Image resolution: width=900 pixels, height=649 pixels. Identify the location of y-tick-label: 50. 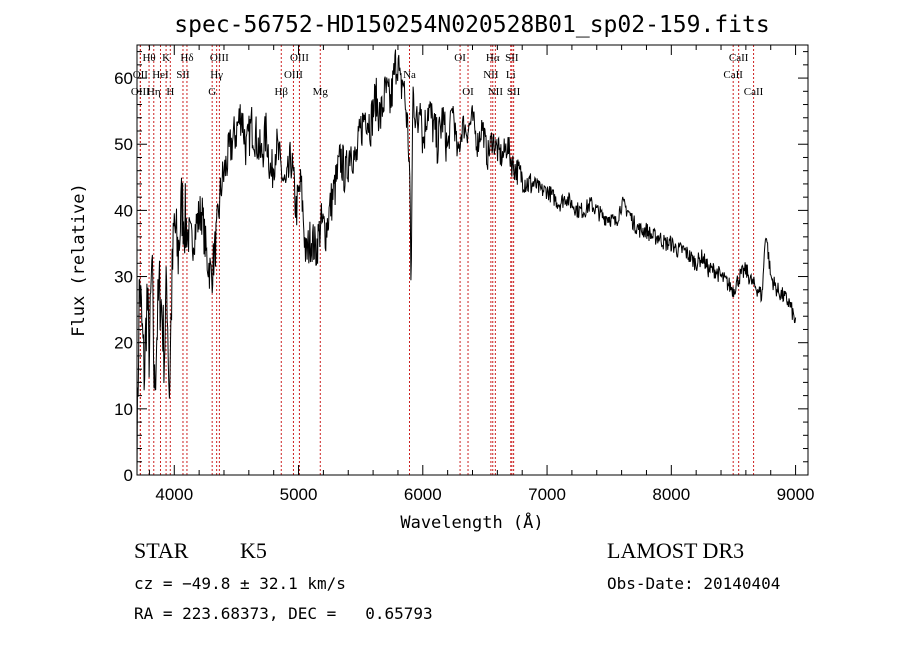
(123, 144).